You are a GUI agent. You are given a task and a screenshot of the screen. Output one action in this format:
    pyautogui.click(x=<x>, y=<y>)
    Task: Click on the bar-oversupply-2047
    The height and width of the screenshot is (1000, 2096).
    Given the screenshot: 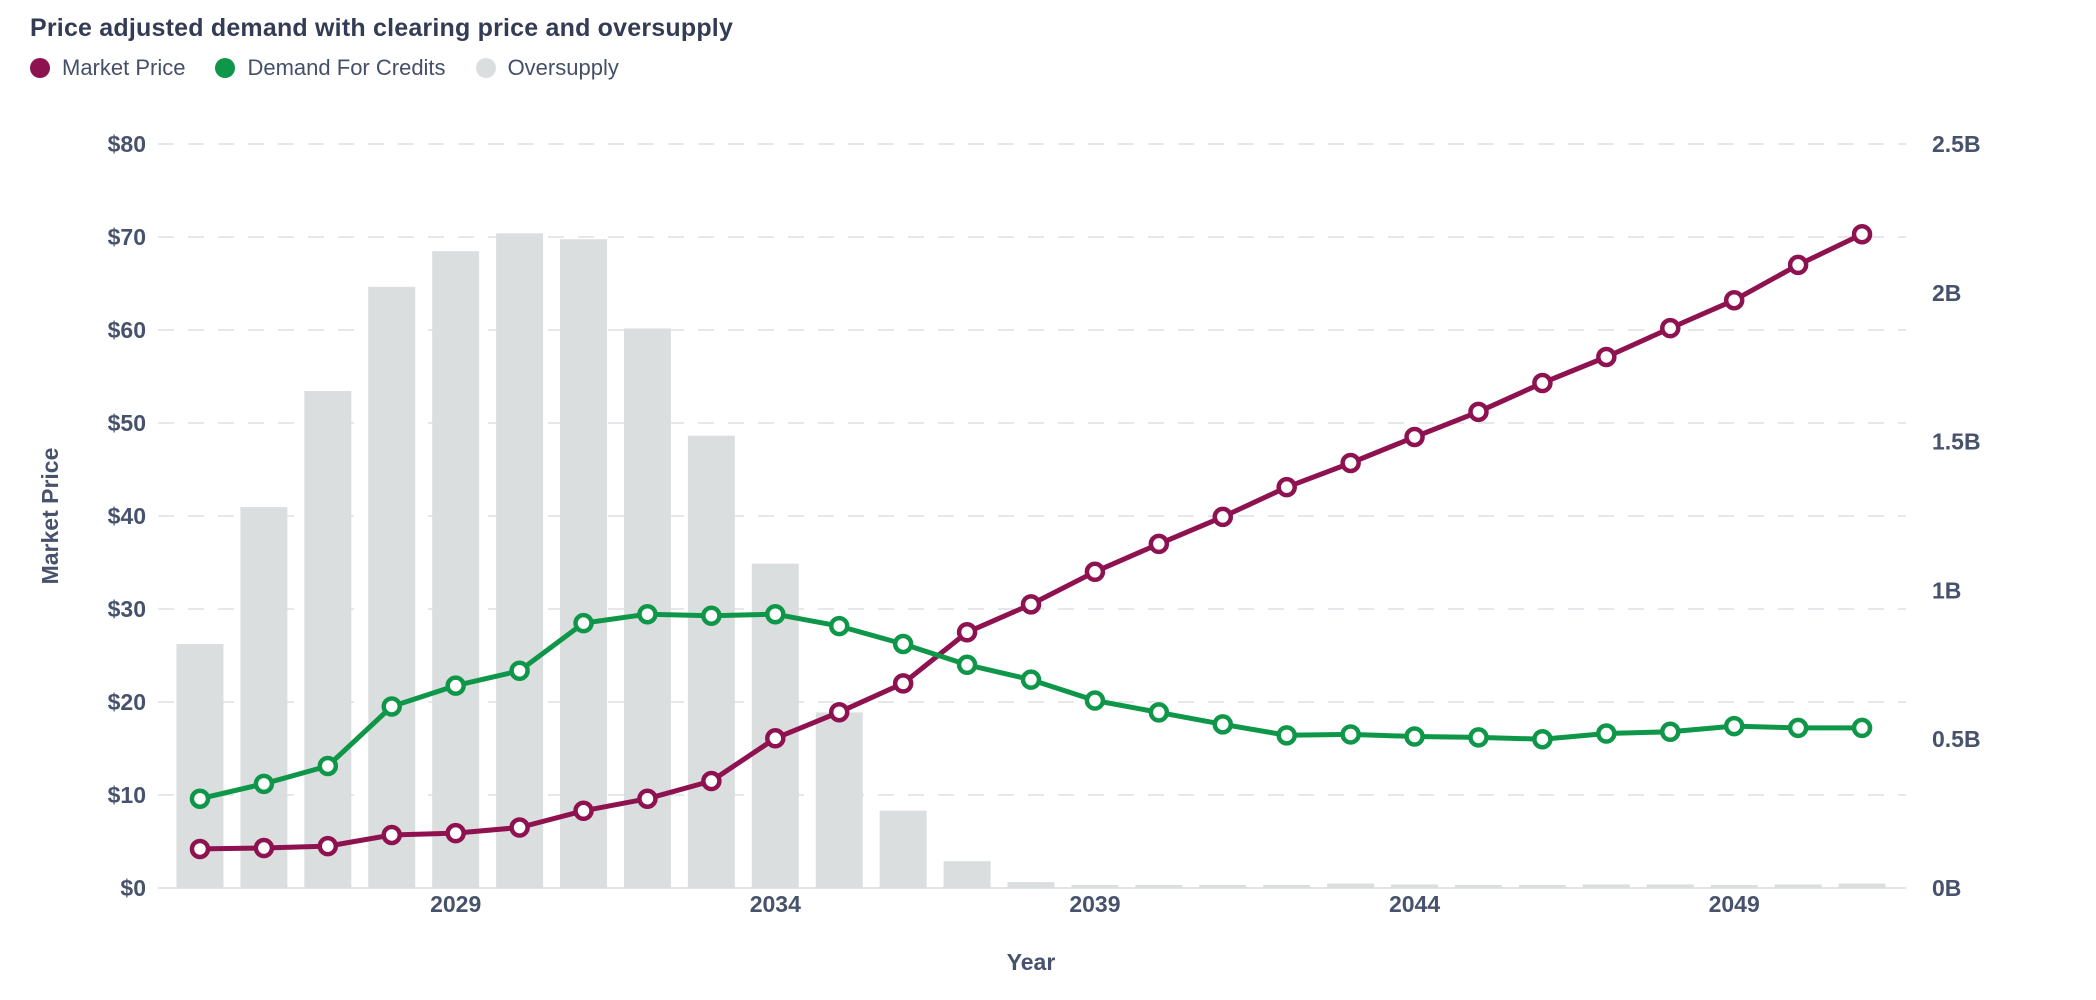 What is the action you would take?
    pyautogui.click(x=1606, y=886)
    